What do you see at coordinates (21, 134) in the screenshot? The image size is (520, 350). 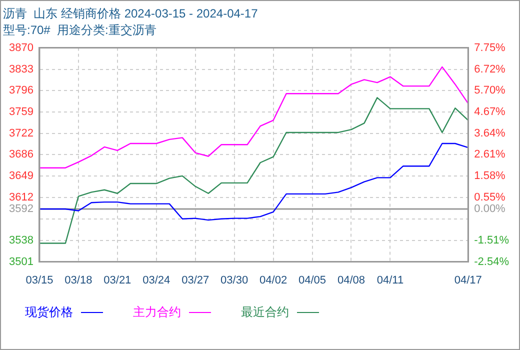 I see `y-tick-label: 3722` at bounding box center [21, 134].